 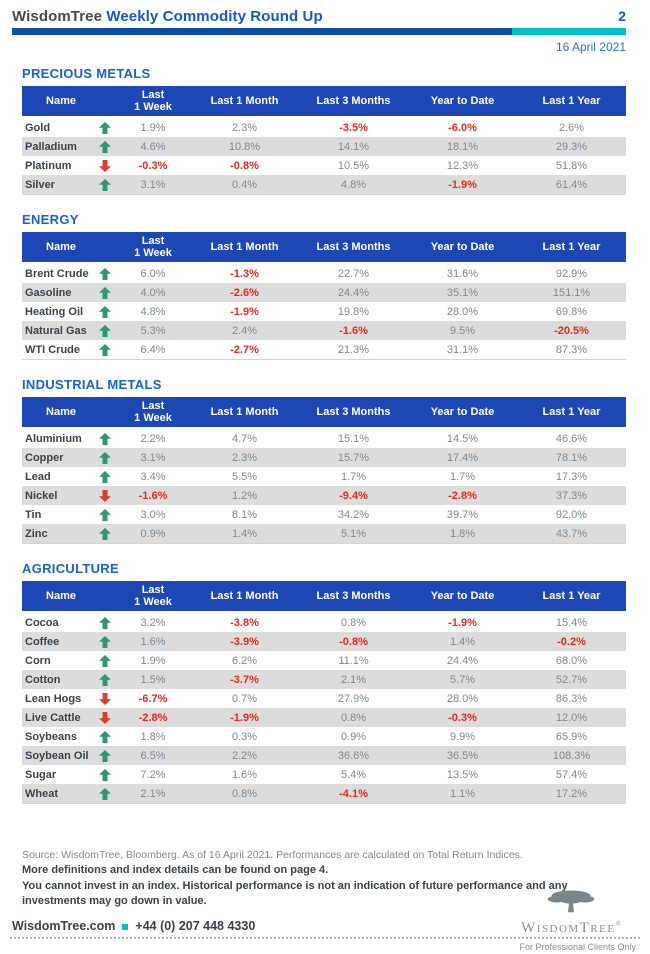 I want to click on value-cell: 1.9%, so click(x=153, y=661).